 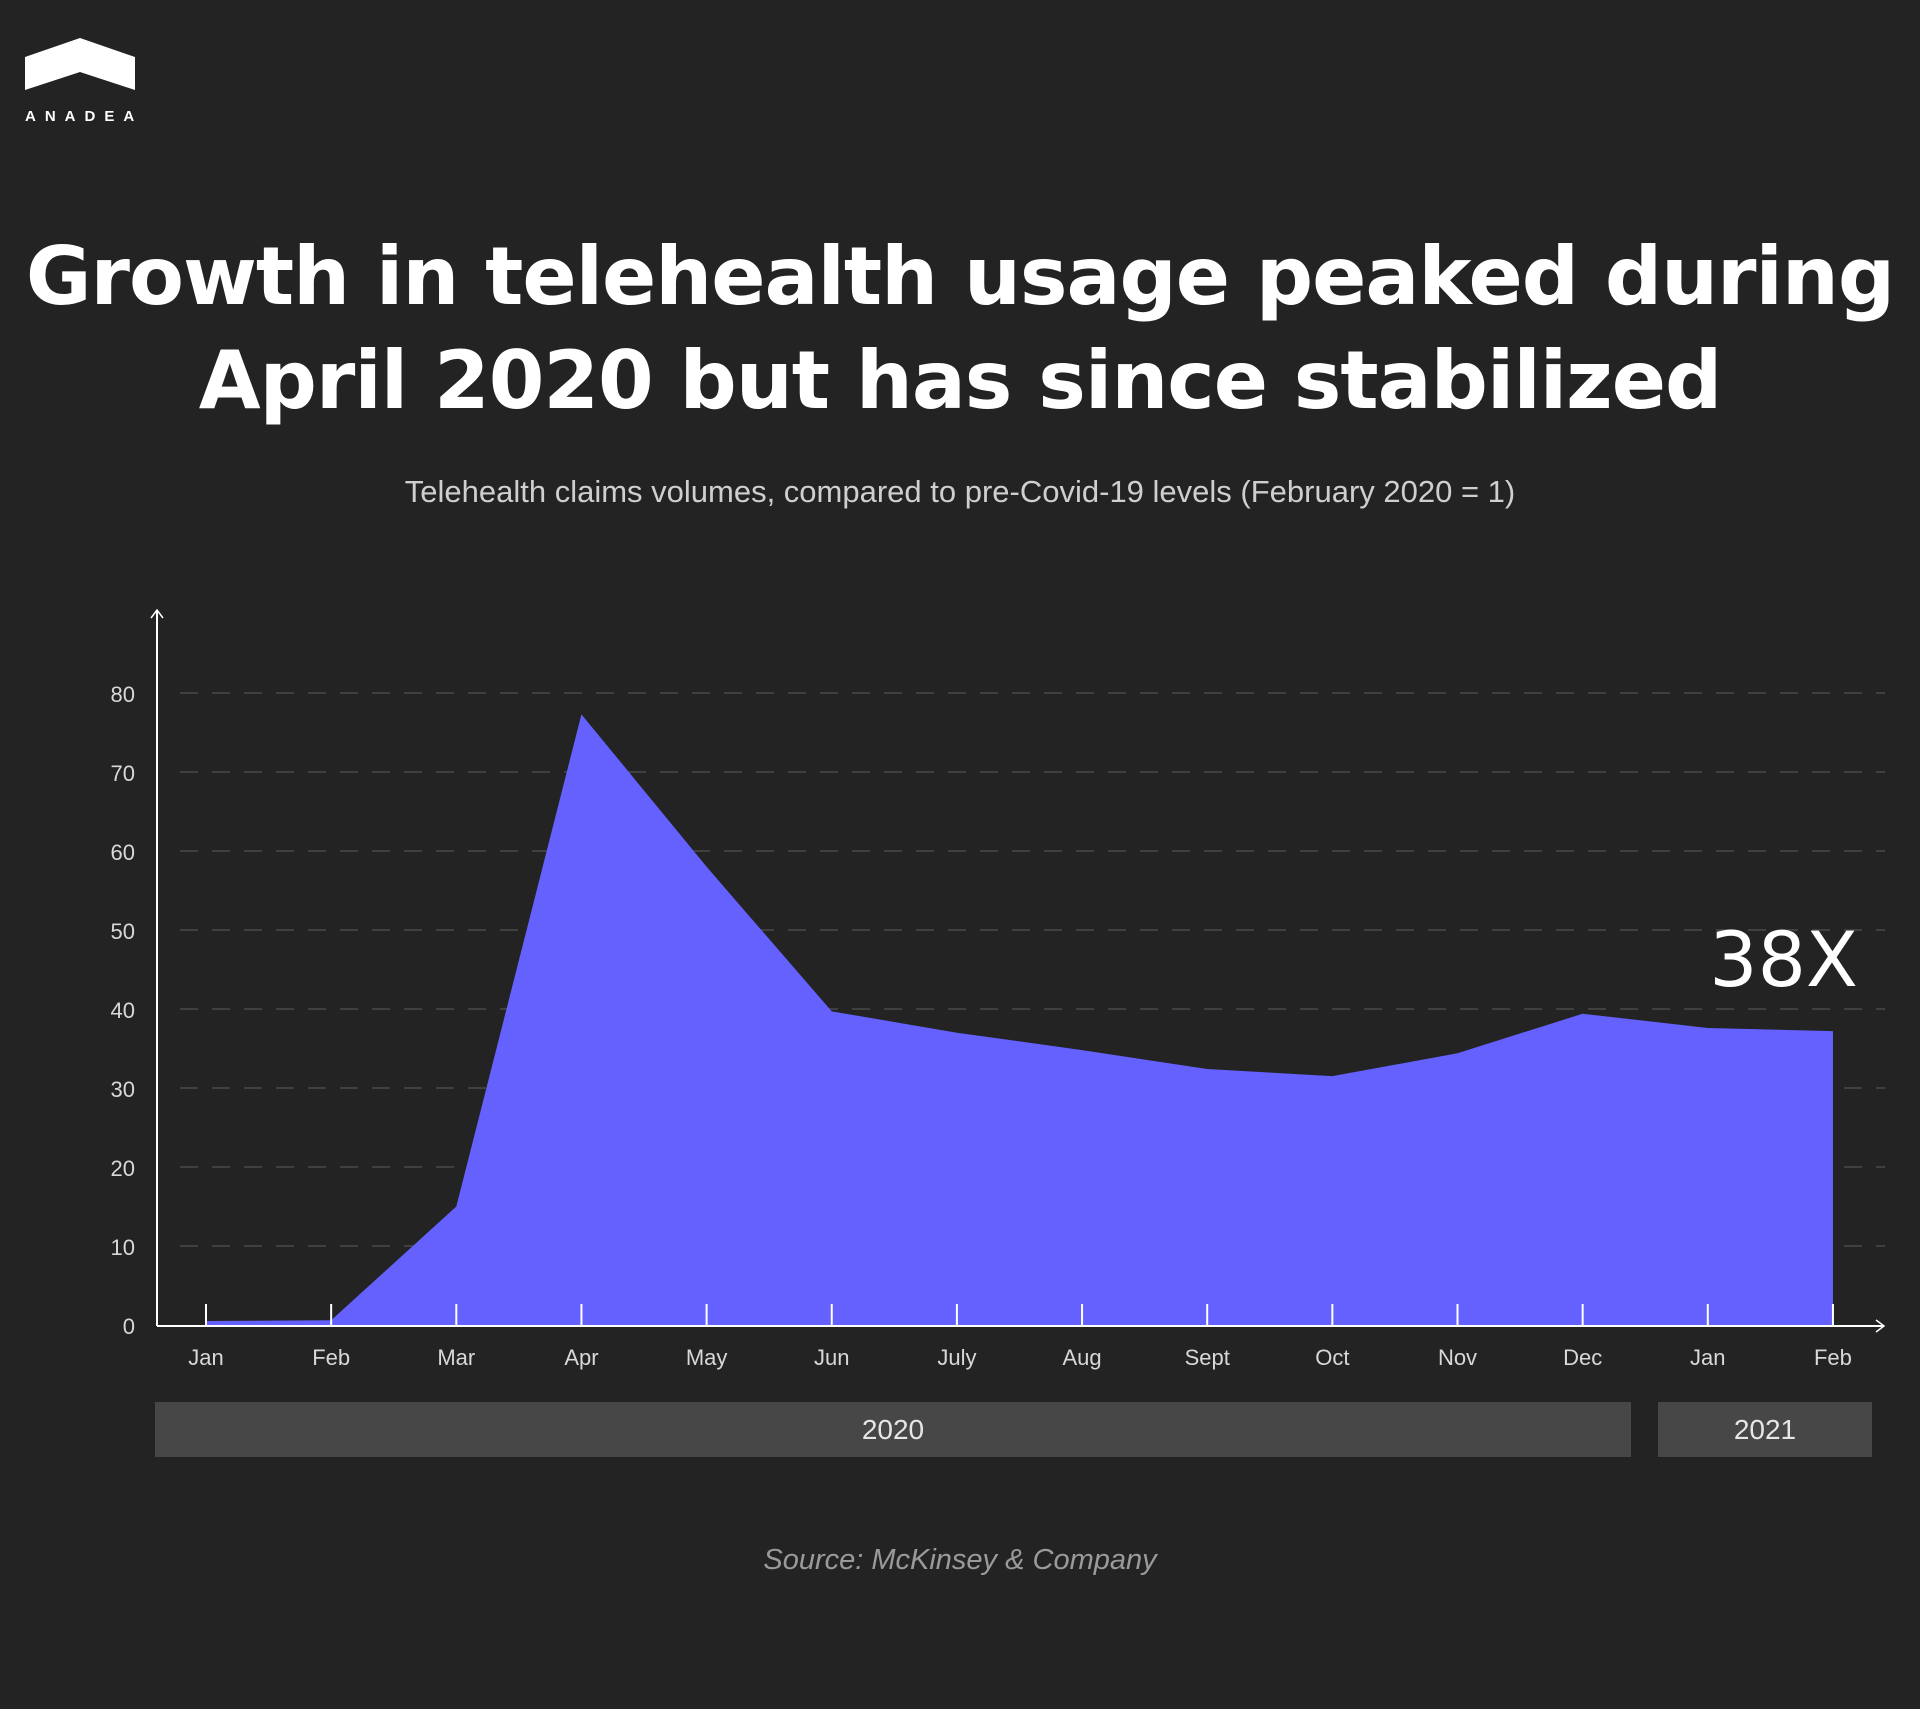 What do you see at coordinates (129, 1326) in the screenshot?
I see `y-tick-label: 0` at bounding box center [129, 1326].